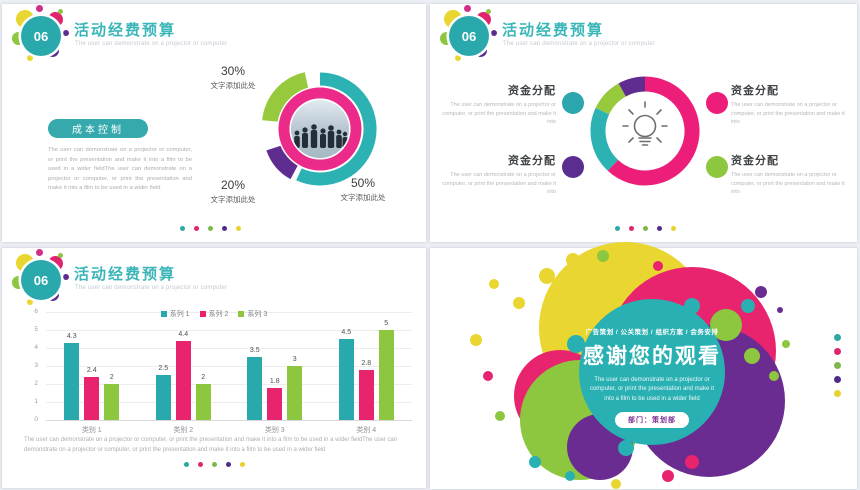 Image resolution: width=860 pixels, height=490 pixels. What do you see at coordinates (163, 314) in the screenshot?
I see `legend-swatch` at bounding box center [163, 314].